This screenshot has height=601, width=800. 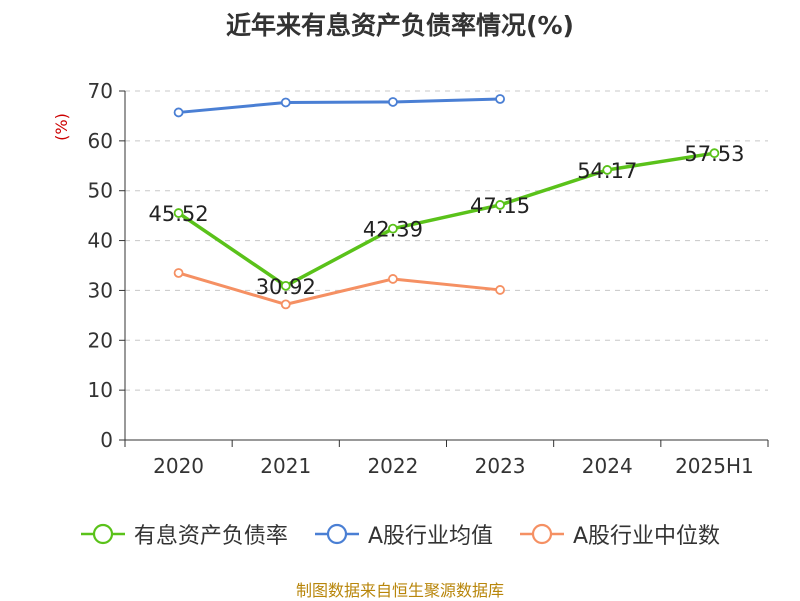 What do you see at coordinates (607, 466) in the screenshot?
I see `x-tick-label: 2024` at bounding box center [607, 466].